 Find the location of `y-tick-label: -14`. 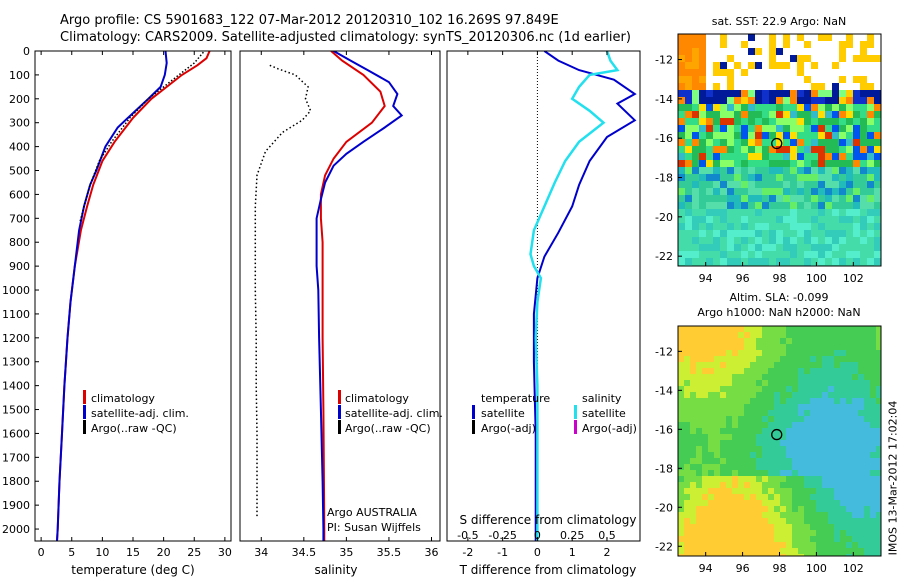

y-tick-label: -14 is located at coordinates (664, 390).